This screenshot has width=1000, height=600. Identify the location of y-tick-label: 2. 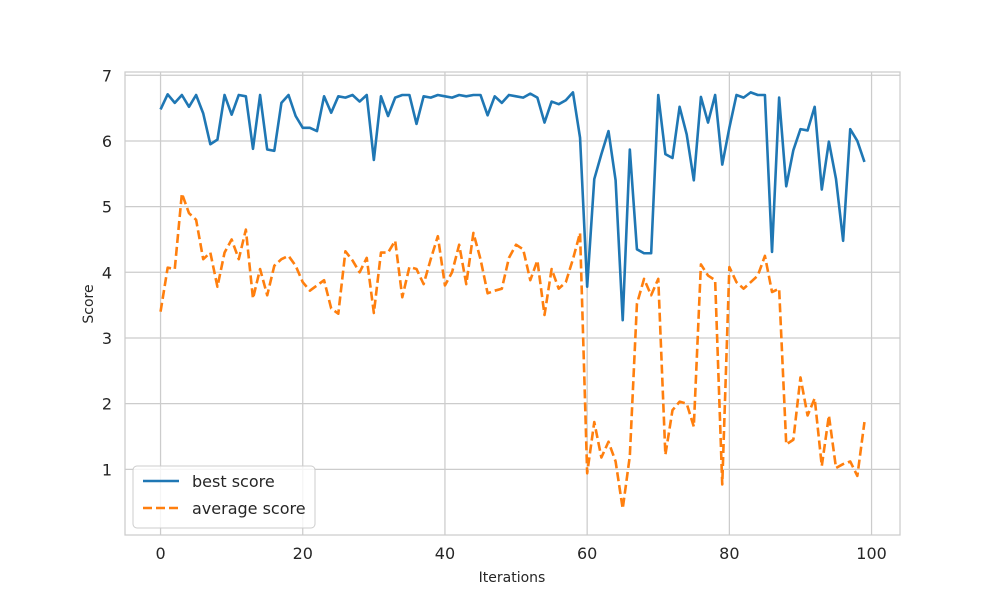
(107, 404).